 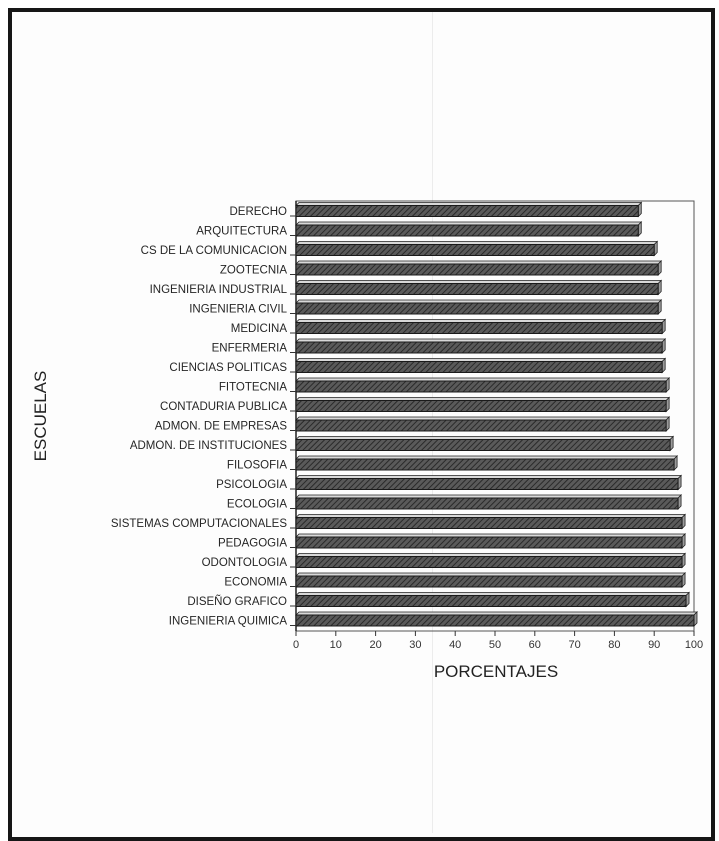 I want to click on category-label: FILOSOFIA, so click(x=257, y=466).